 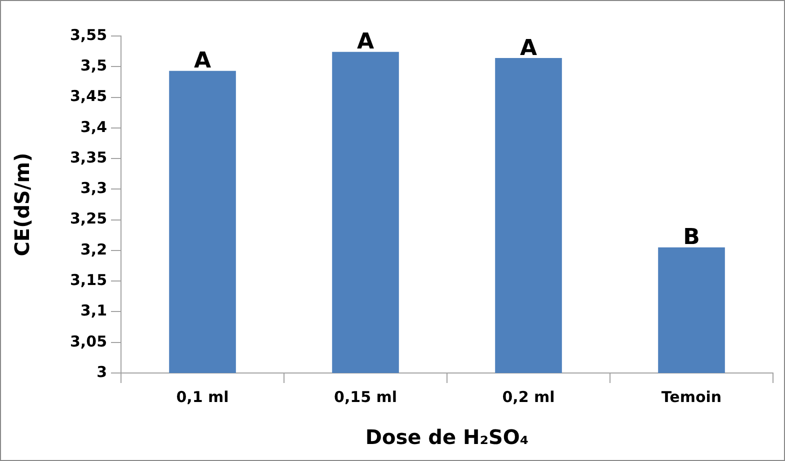 I want to click on annotation: B, so click(x=691, y=237).